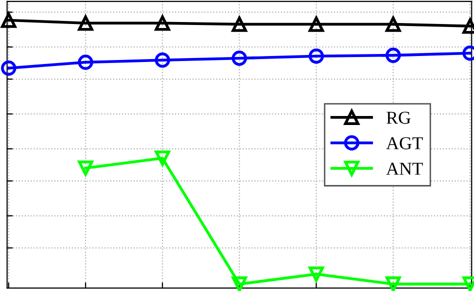 The width and height of the screenshot is (474, 291). What do you see at coordinates (404, 168) in the screenshot?
I see `legend-label: ANT` at bounding box center [404, 168].